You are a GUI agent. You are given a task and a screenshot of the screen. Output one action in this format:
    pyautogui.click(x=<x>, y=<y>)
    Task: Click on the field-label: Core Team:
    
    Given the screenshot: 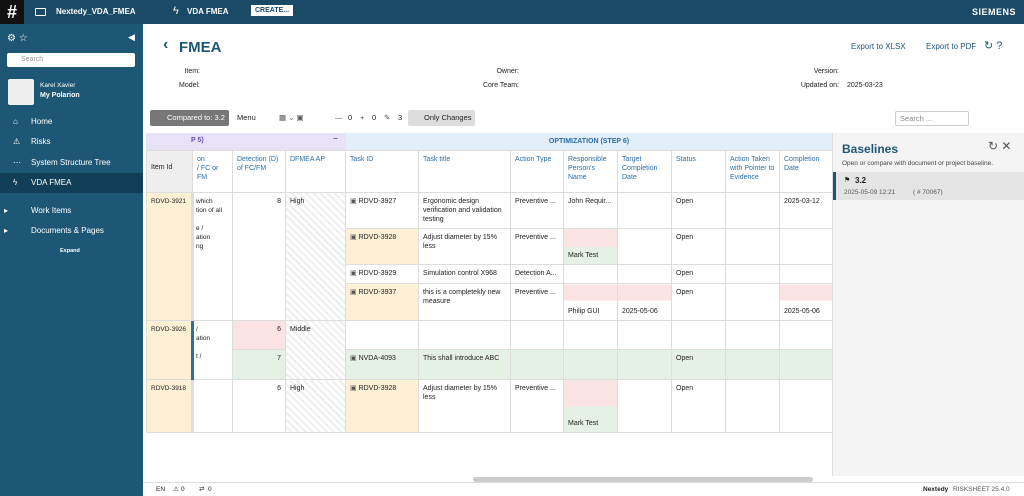 What is the action you would take?
    pyautogui.click(x=500, y=85)
    